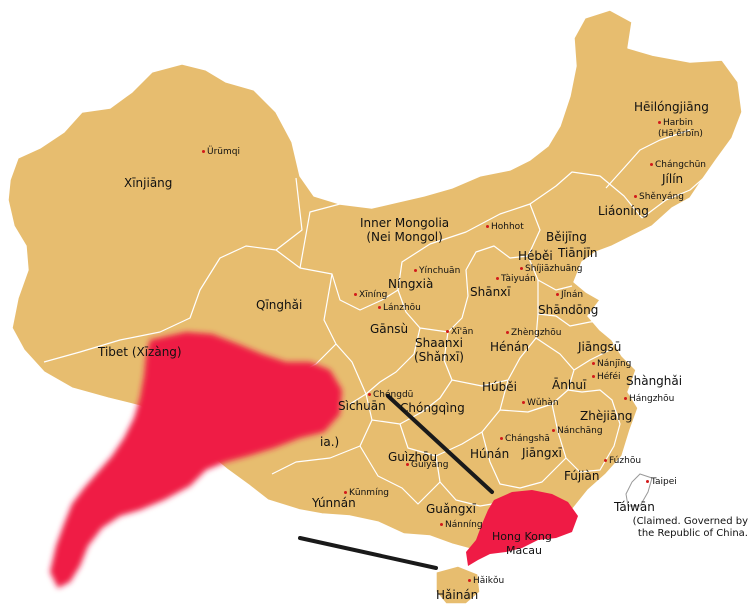 This screenshot has height=612, width=750. I want to click on city-changsha: Chángshā, so click(525, 439).